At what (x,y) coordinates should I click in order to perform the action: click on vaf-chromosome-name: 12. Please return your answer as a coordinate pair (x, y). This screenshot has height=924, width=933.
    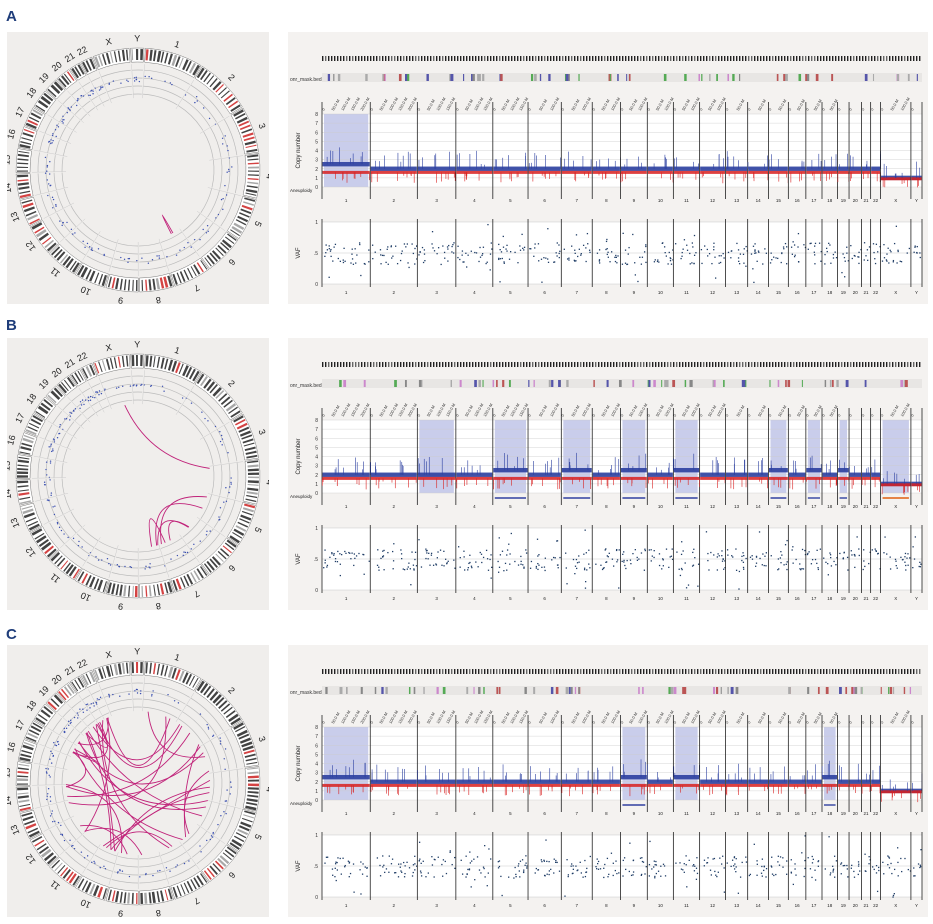
    Looking at the image, I should click on (713, 598).